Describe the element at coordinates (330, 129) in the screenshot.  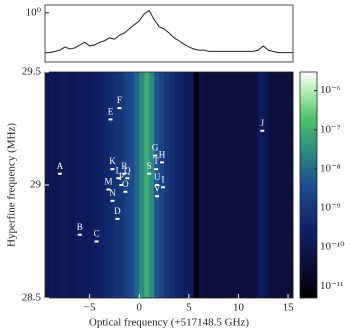
I see `colorbar-tick-label: 10⁻⁷` at that location.